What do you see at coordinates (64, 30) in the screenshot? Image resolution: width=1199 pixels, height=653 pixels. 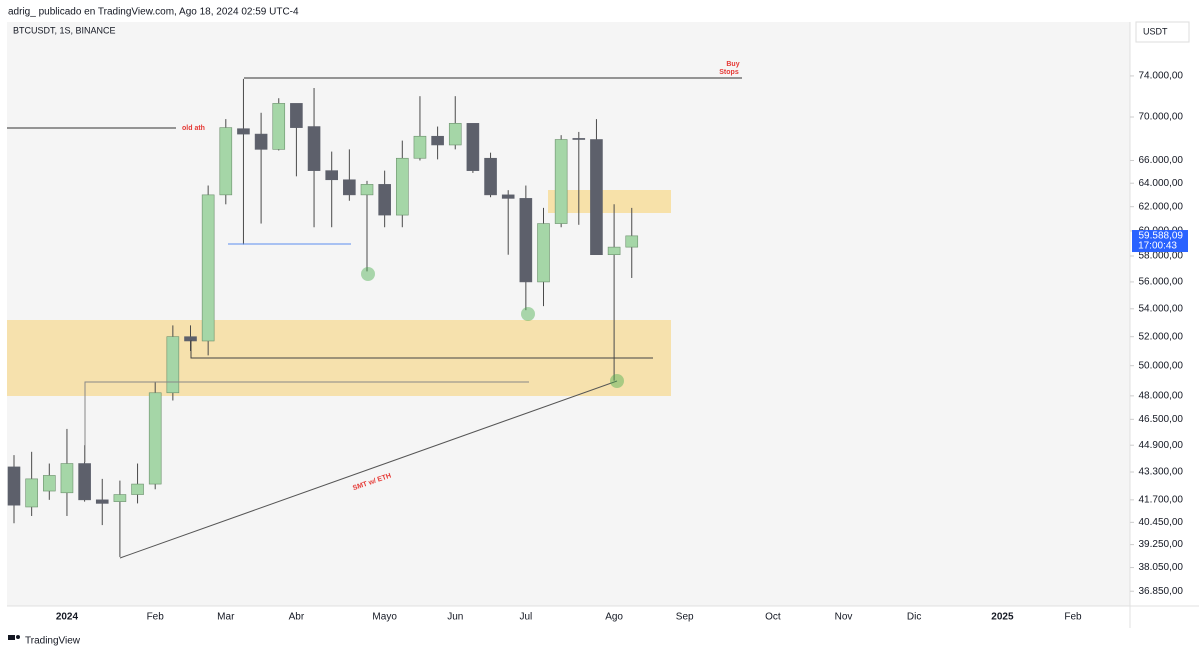 I see `symbol: BTCUSDT, 1S, BINANCE` at bounding box center [64, 30].